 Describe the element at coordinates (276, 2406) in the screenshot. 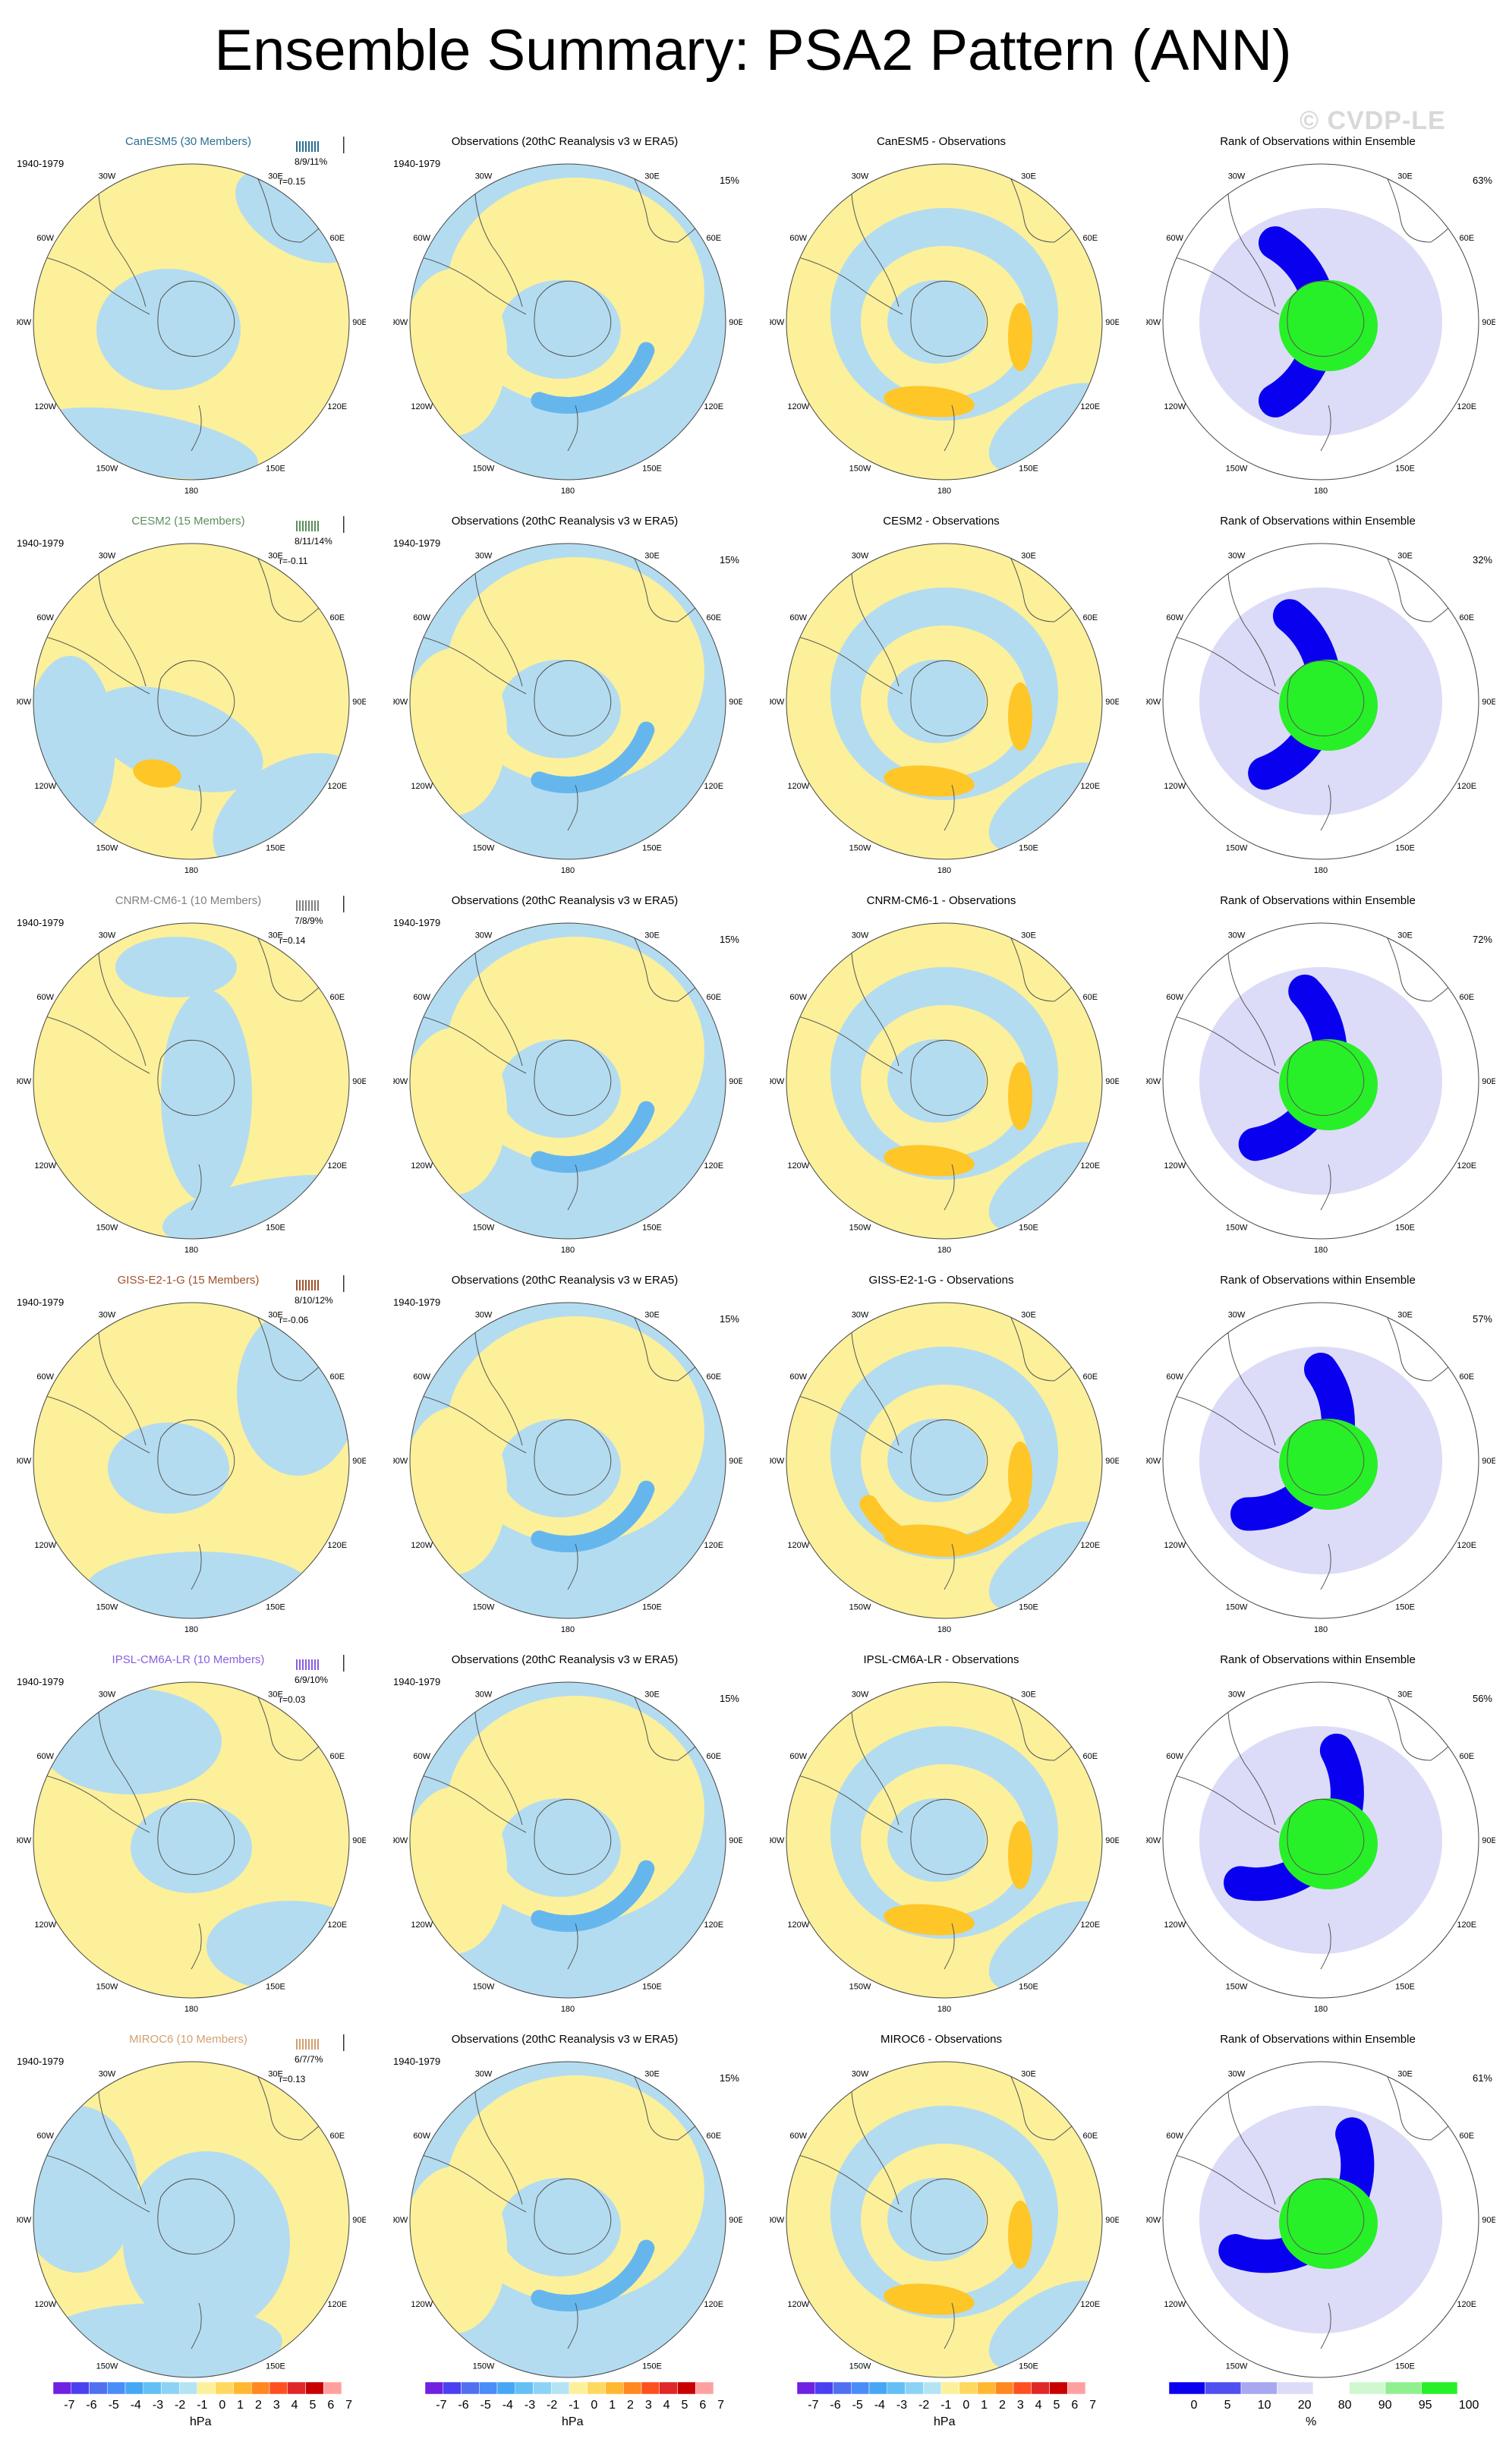

I see `colorbar-tick: 3` at that location.